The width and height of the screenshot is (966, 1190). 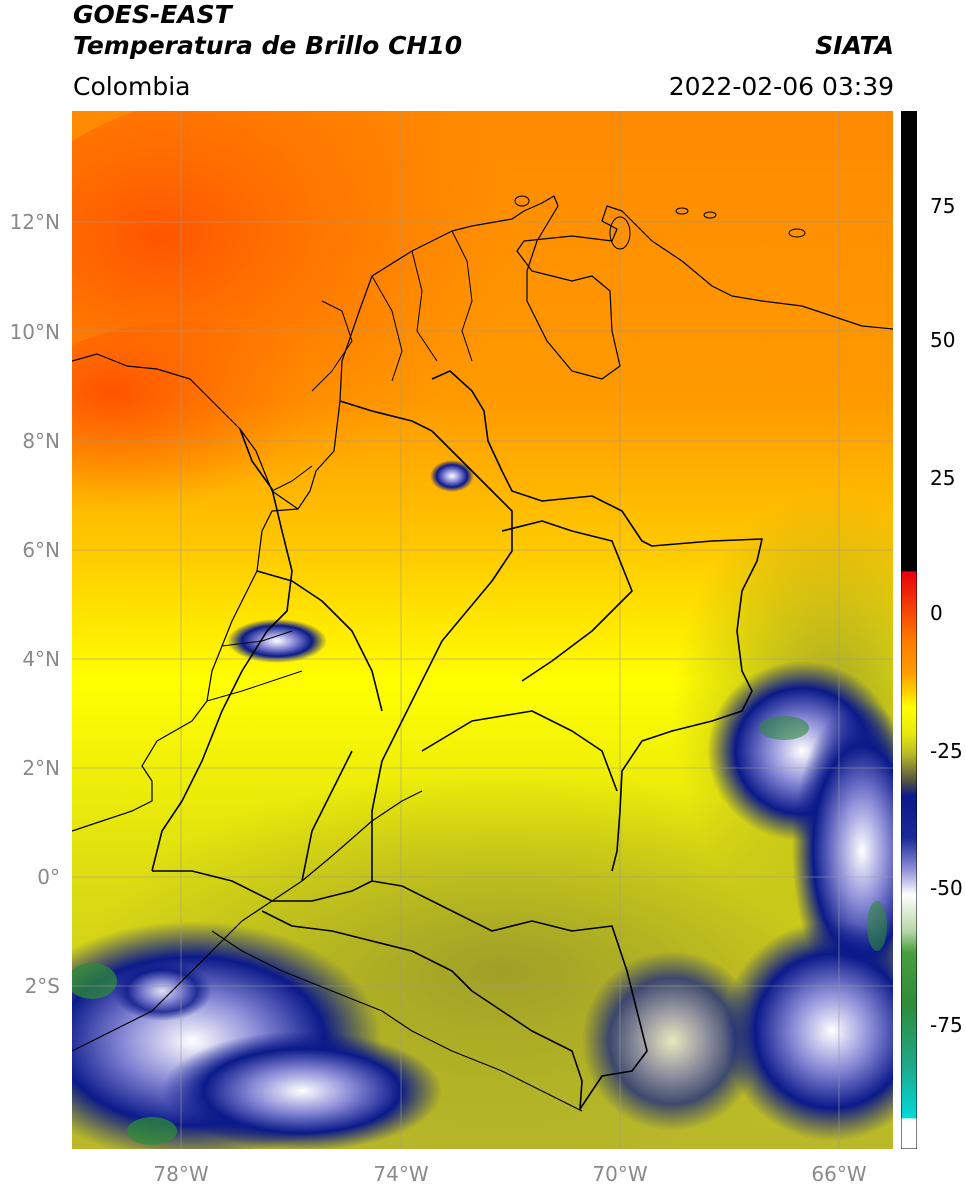 I want to click on lat-label-12n: 12°N, so click(x=34, y=222).